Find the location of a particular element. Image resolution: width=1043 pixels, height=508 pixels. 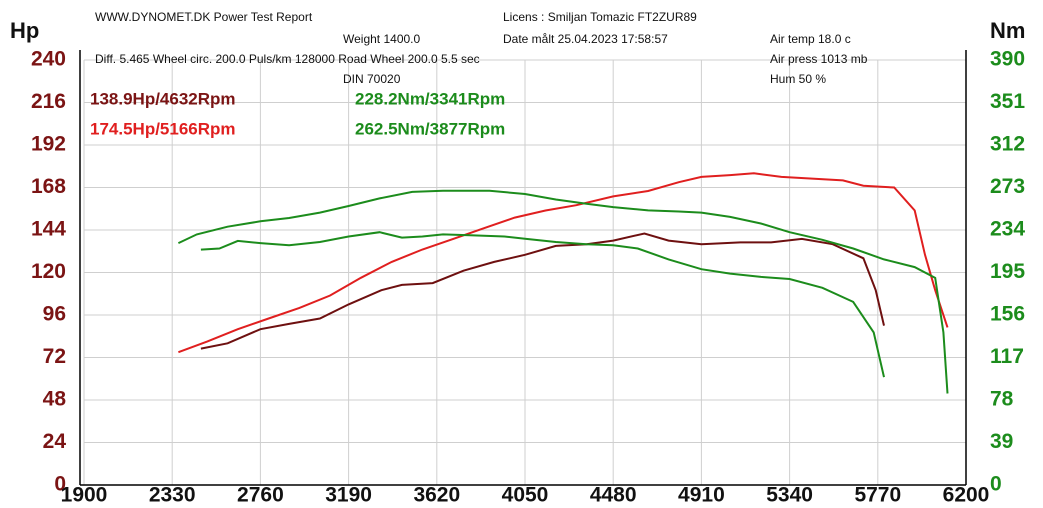

x-tick-label: 4480 is located at coordinates (613, 495).